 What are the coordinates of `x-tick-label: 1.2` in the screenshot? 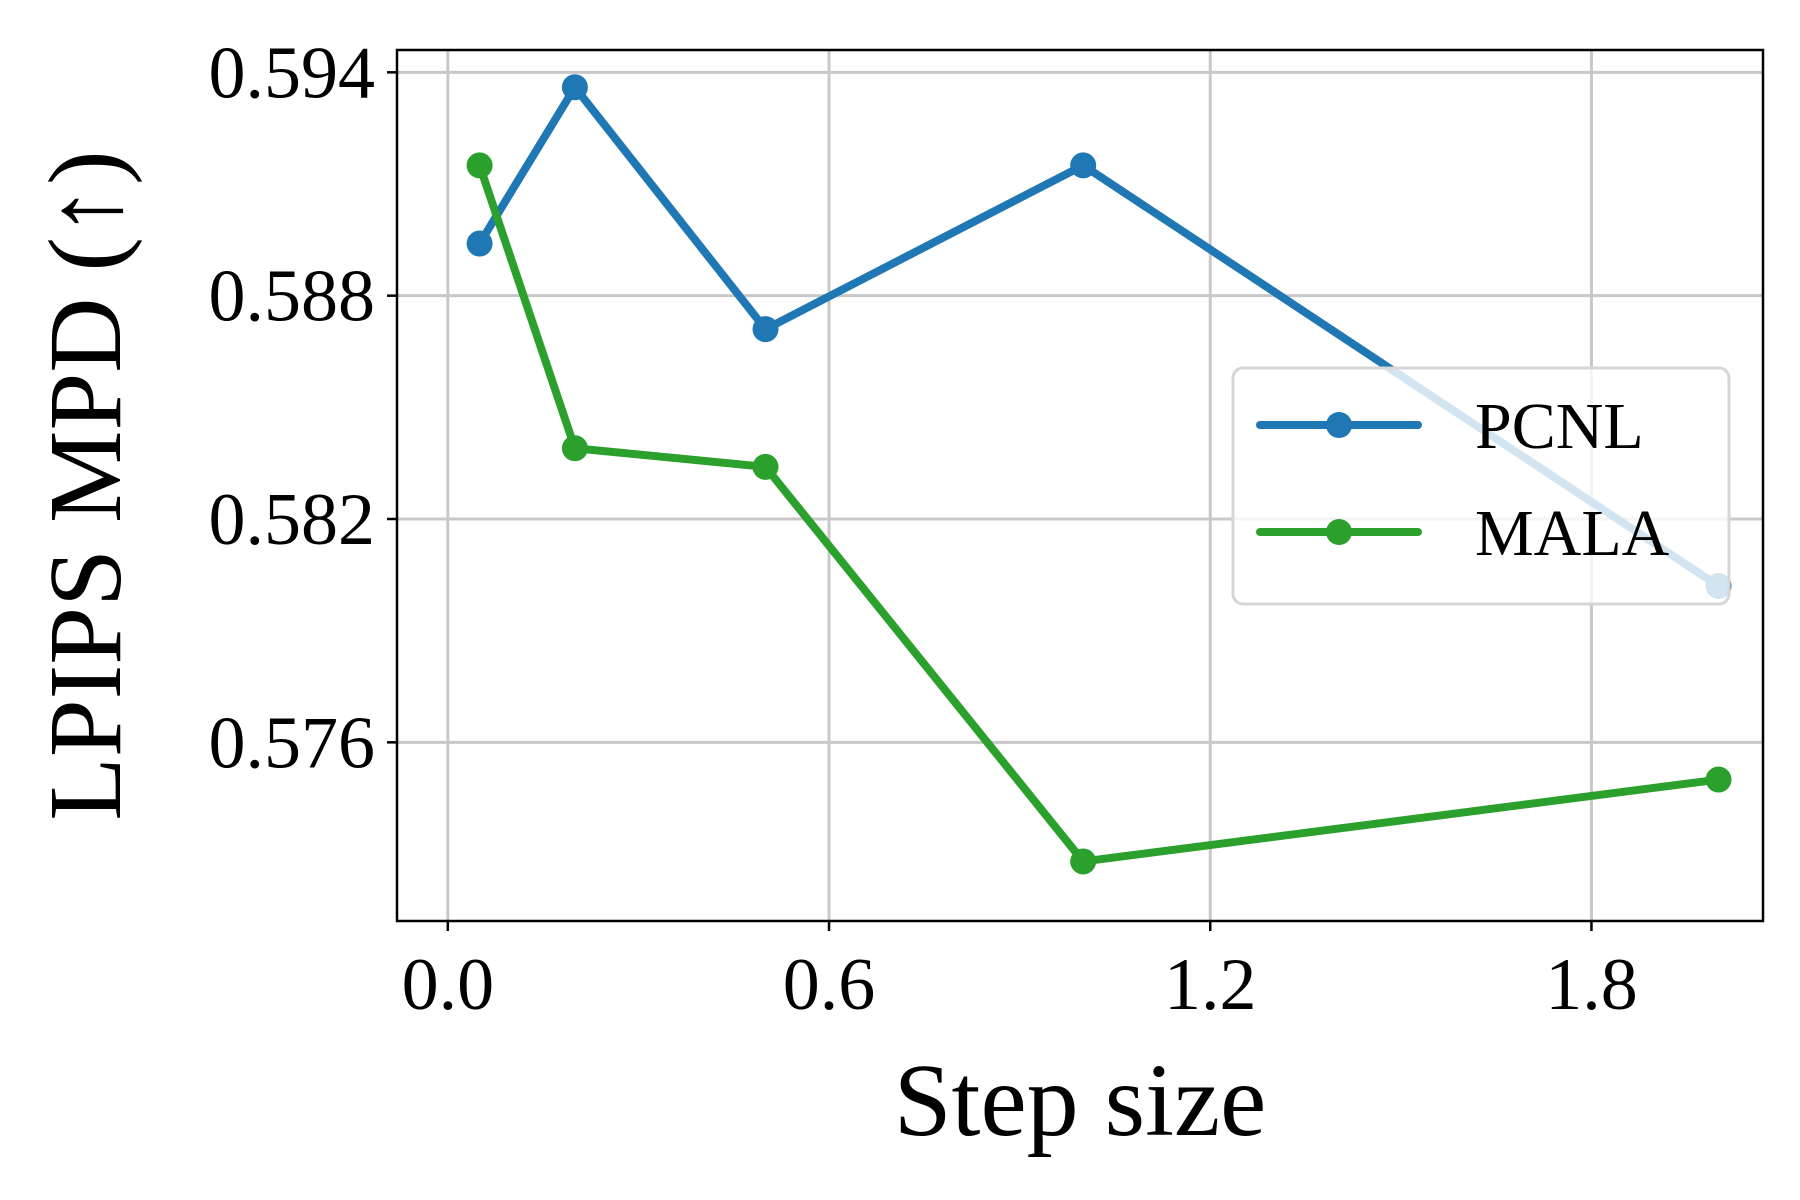 It's located at (1210, 985).